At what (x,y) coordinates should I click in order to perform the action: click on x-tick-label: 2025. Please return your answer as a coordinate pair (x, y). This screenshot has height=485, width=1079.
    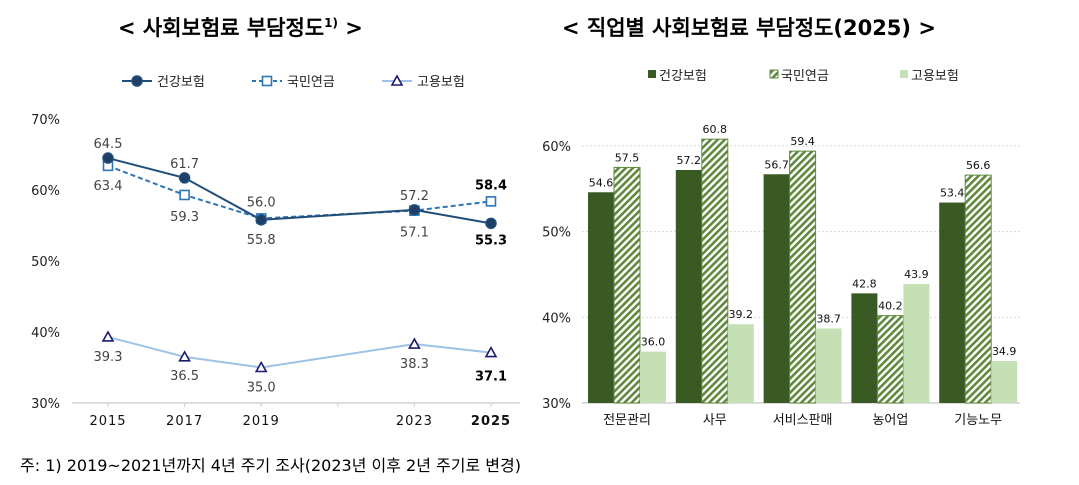
    Looking at the image, I should click on (491, 421).